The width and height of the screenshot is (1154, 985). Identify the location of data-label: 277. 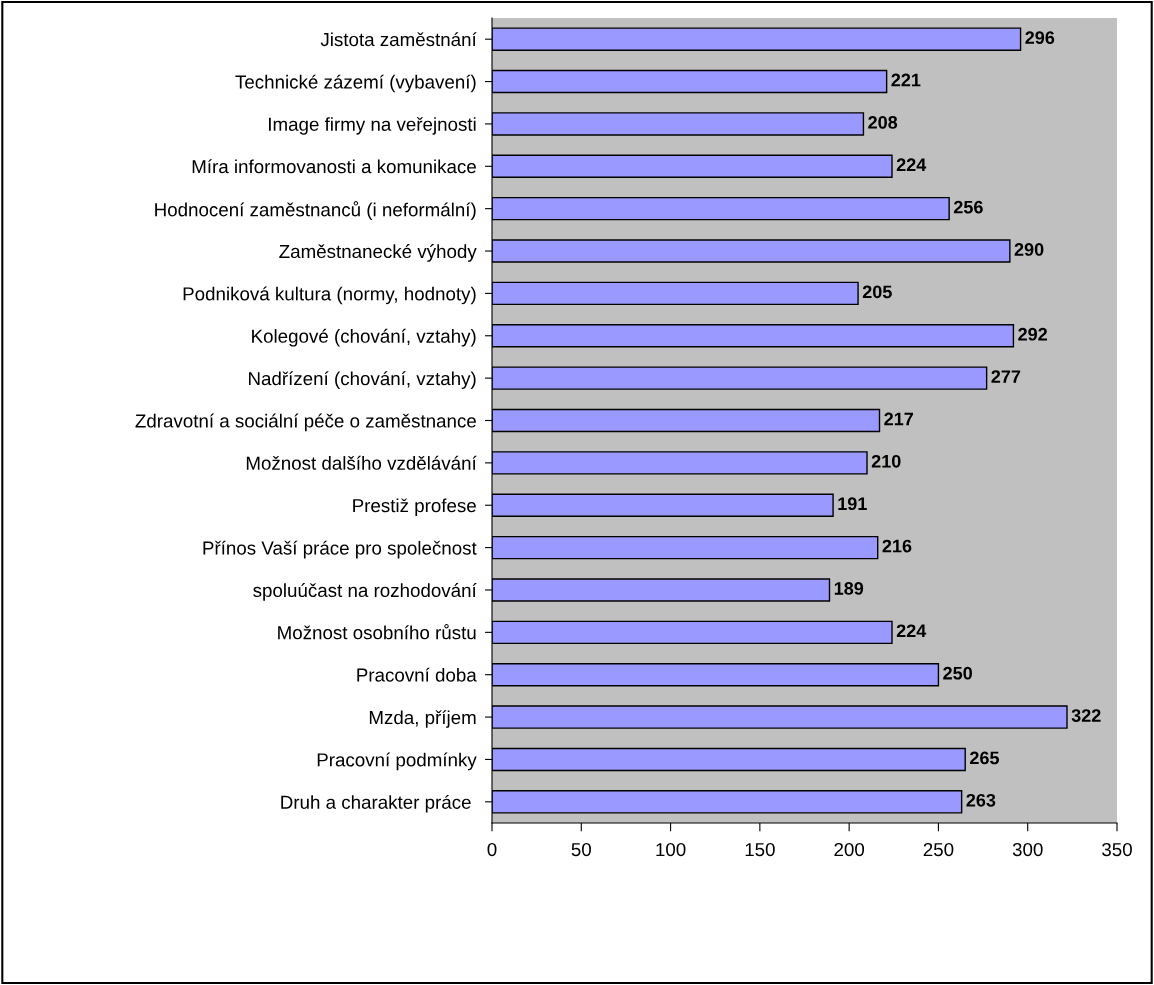
(1006, 376).